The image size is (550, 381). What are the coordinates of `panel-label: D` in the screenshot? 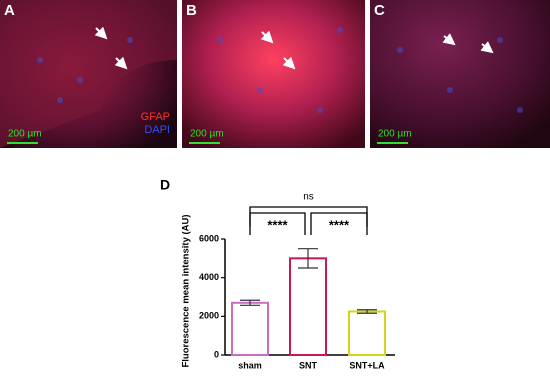 It's located at (165, 185).